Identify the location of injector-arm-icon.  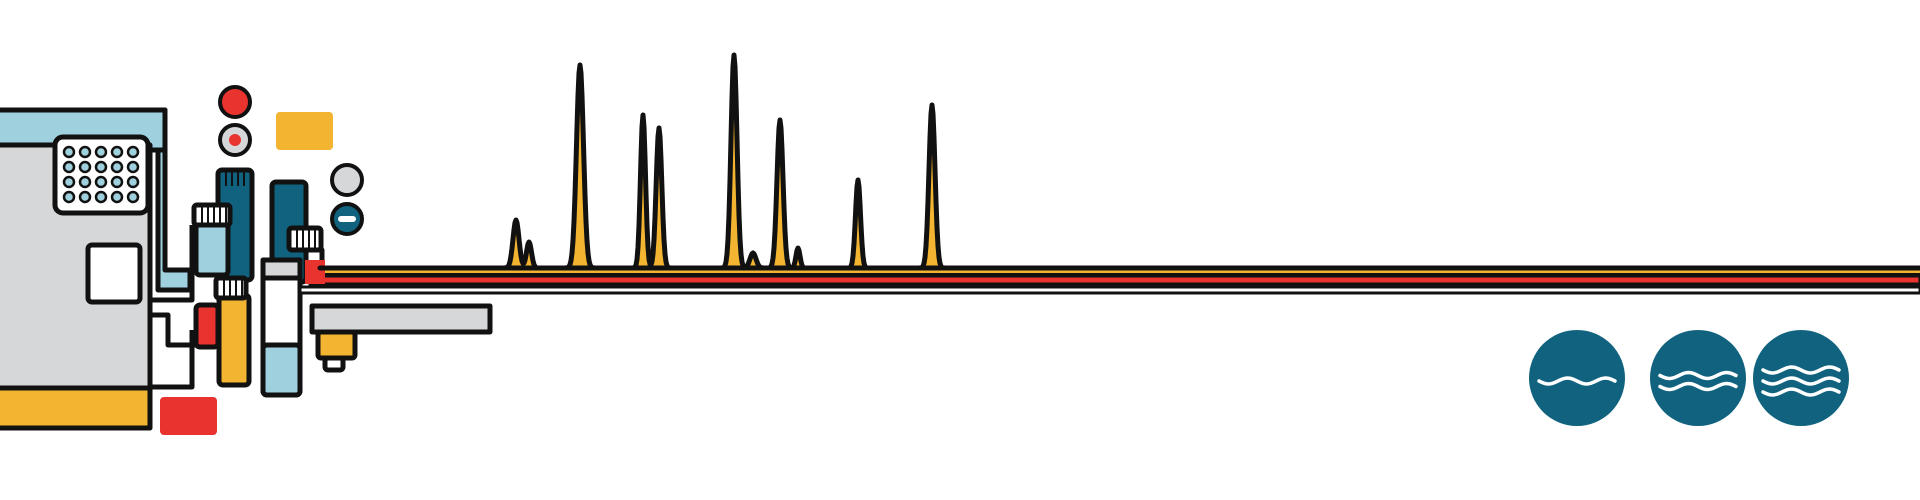
(401, 319).